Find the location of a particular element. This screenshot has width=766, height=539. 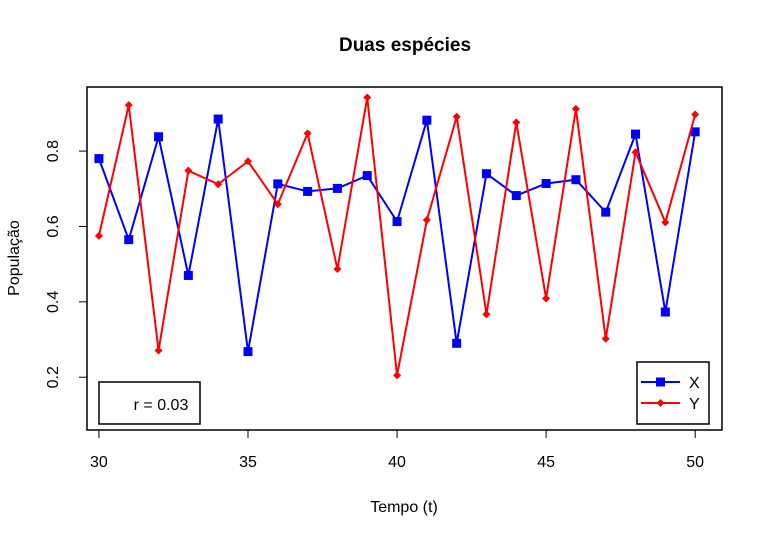

x-tick-label: 45 is located at coordinates (546, 462).